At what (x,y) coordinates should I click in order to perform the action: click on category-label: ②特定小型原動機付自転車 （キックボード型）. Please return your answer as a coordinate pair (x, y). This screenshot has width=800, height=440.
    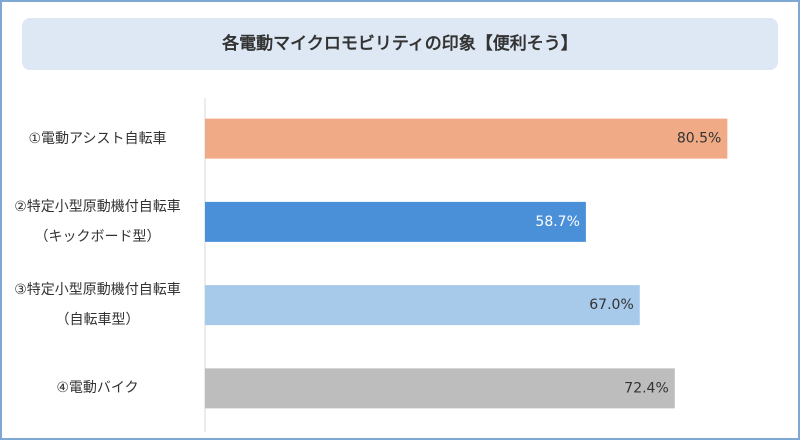
    Looking at the image, I should click on (97, 221).